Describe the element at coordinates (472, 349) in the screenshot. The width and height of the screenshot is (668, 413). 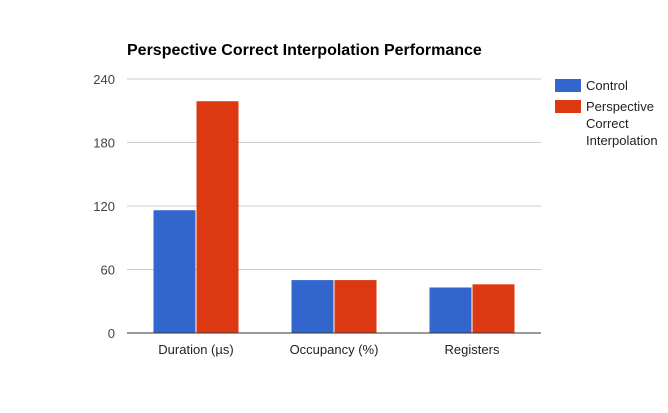
I see `x-tick-label: Registers` at that location.